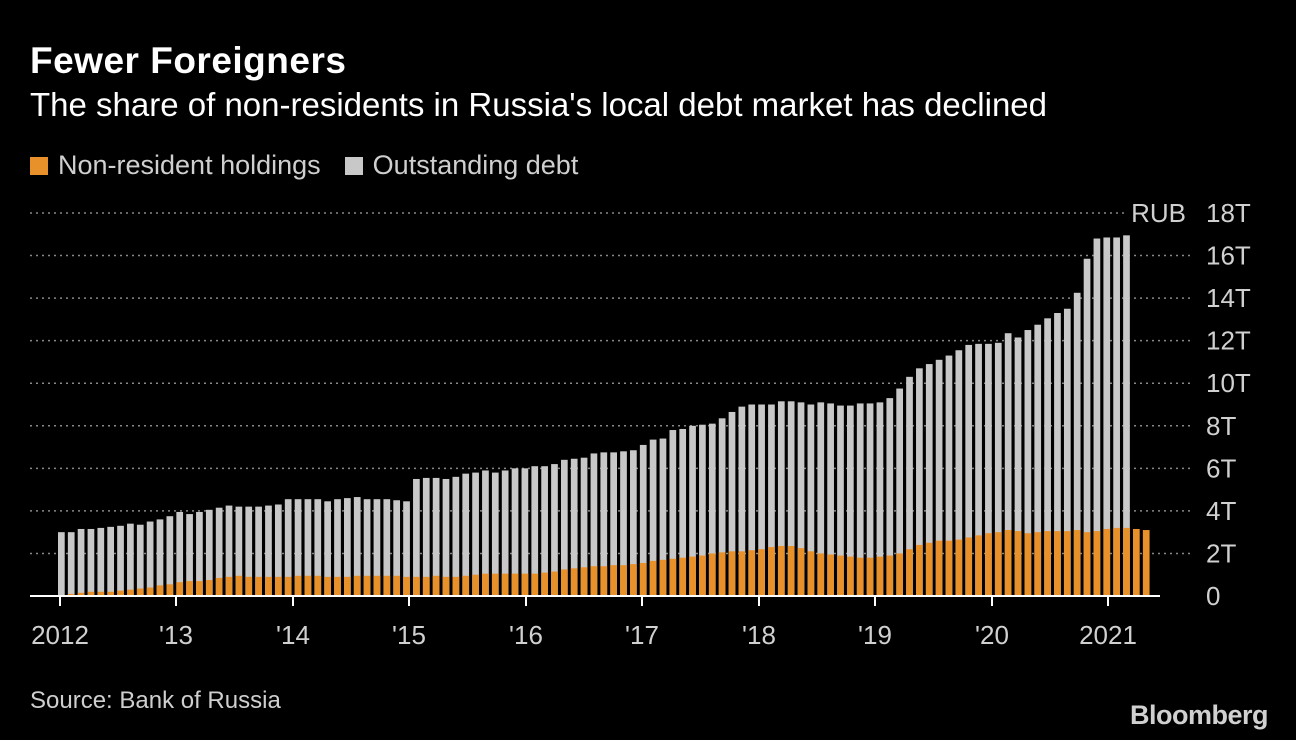 Image resolution: width=1296 pixels, height=740 pixels. Describe the element at coordinates (1108, 635) in the screenshot. I see `x-tick-label: 2021` at that location.